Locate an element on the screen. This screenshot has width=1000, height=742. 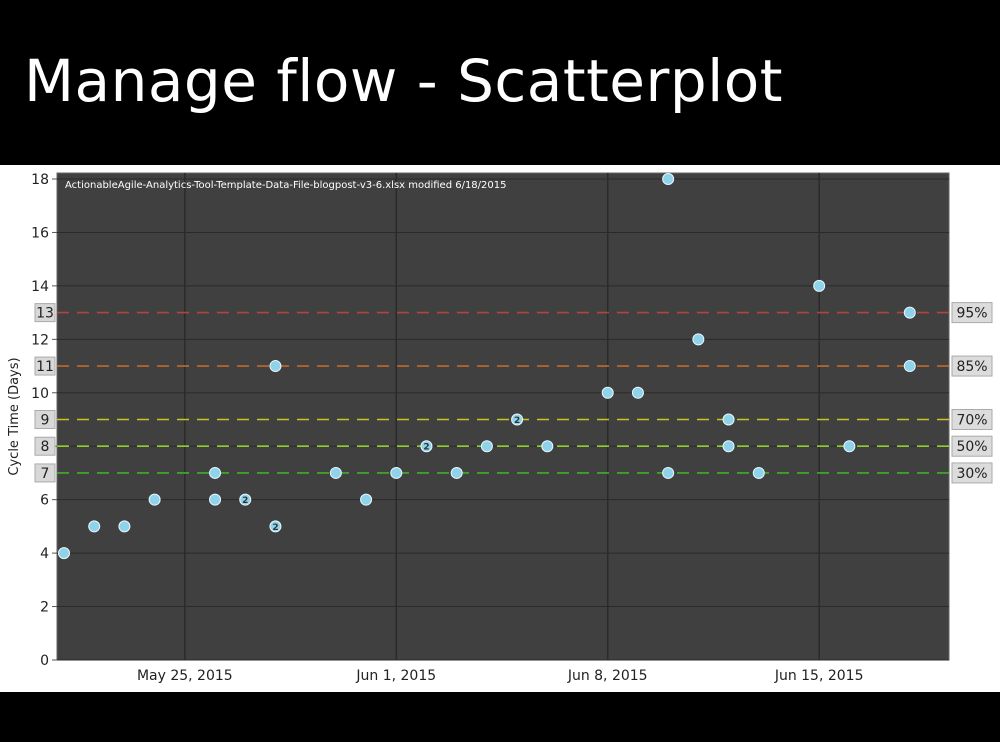
y-tick-label: 10 is located at coordinates (40, 394).